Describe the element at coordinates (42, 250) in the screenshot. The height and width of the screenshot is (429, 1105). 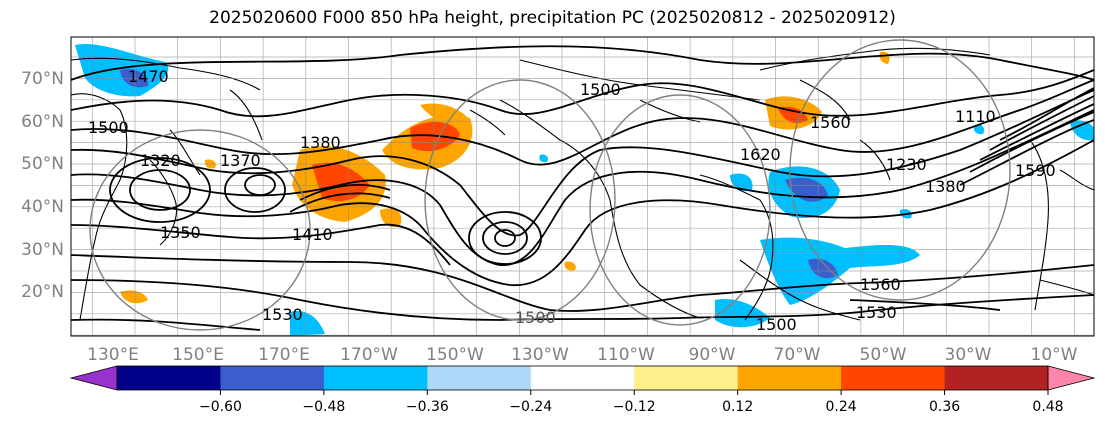
I see `lat-label: 30°N` at that location.